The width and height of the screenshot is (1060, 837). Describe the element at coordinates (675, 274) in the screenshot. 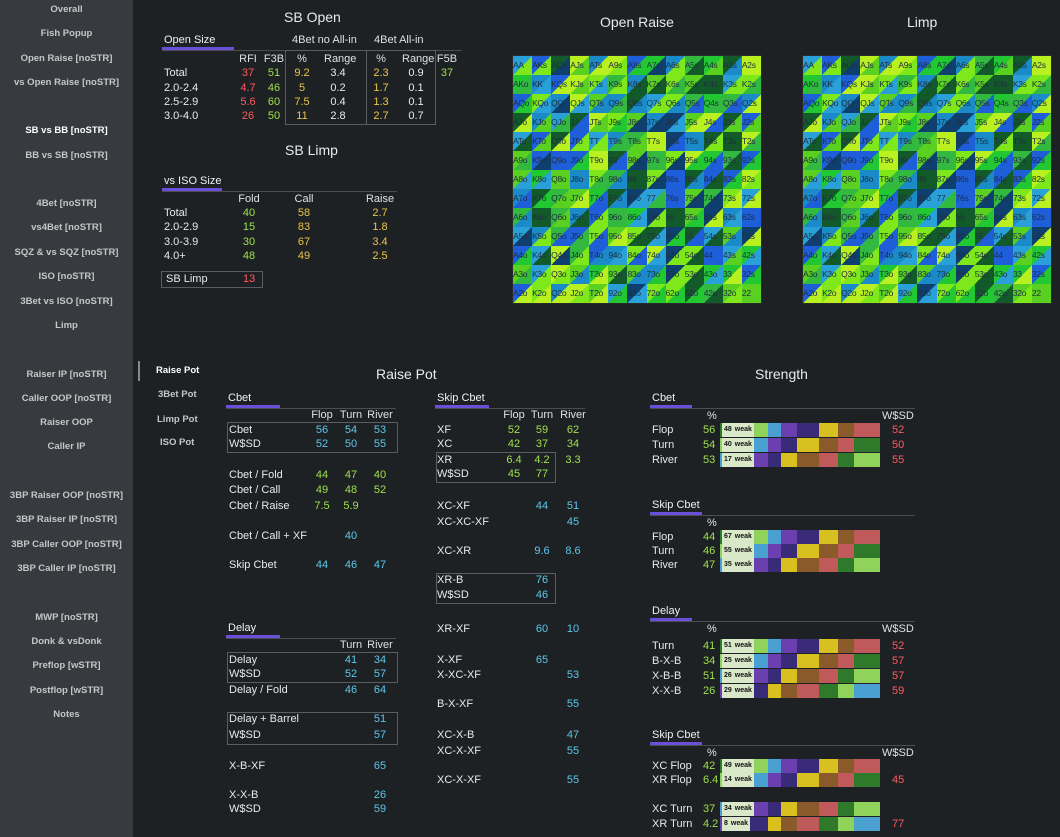

I see `hand-cell: 63o` at that location.